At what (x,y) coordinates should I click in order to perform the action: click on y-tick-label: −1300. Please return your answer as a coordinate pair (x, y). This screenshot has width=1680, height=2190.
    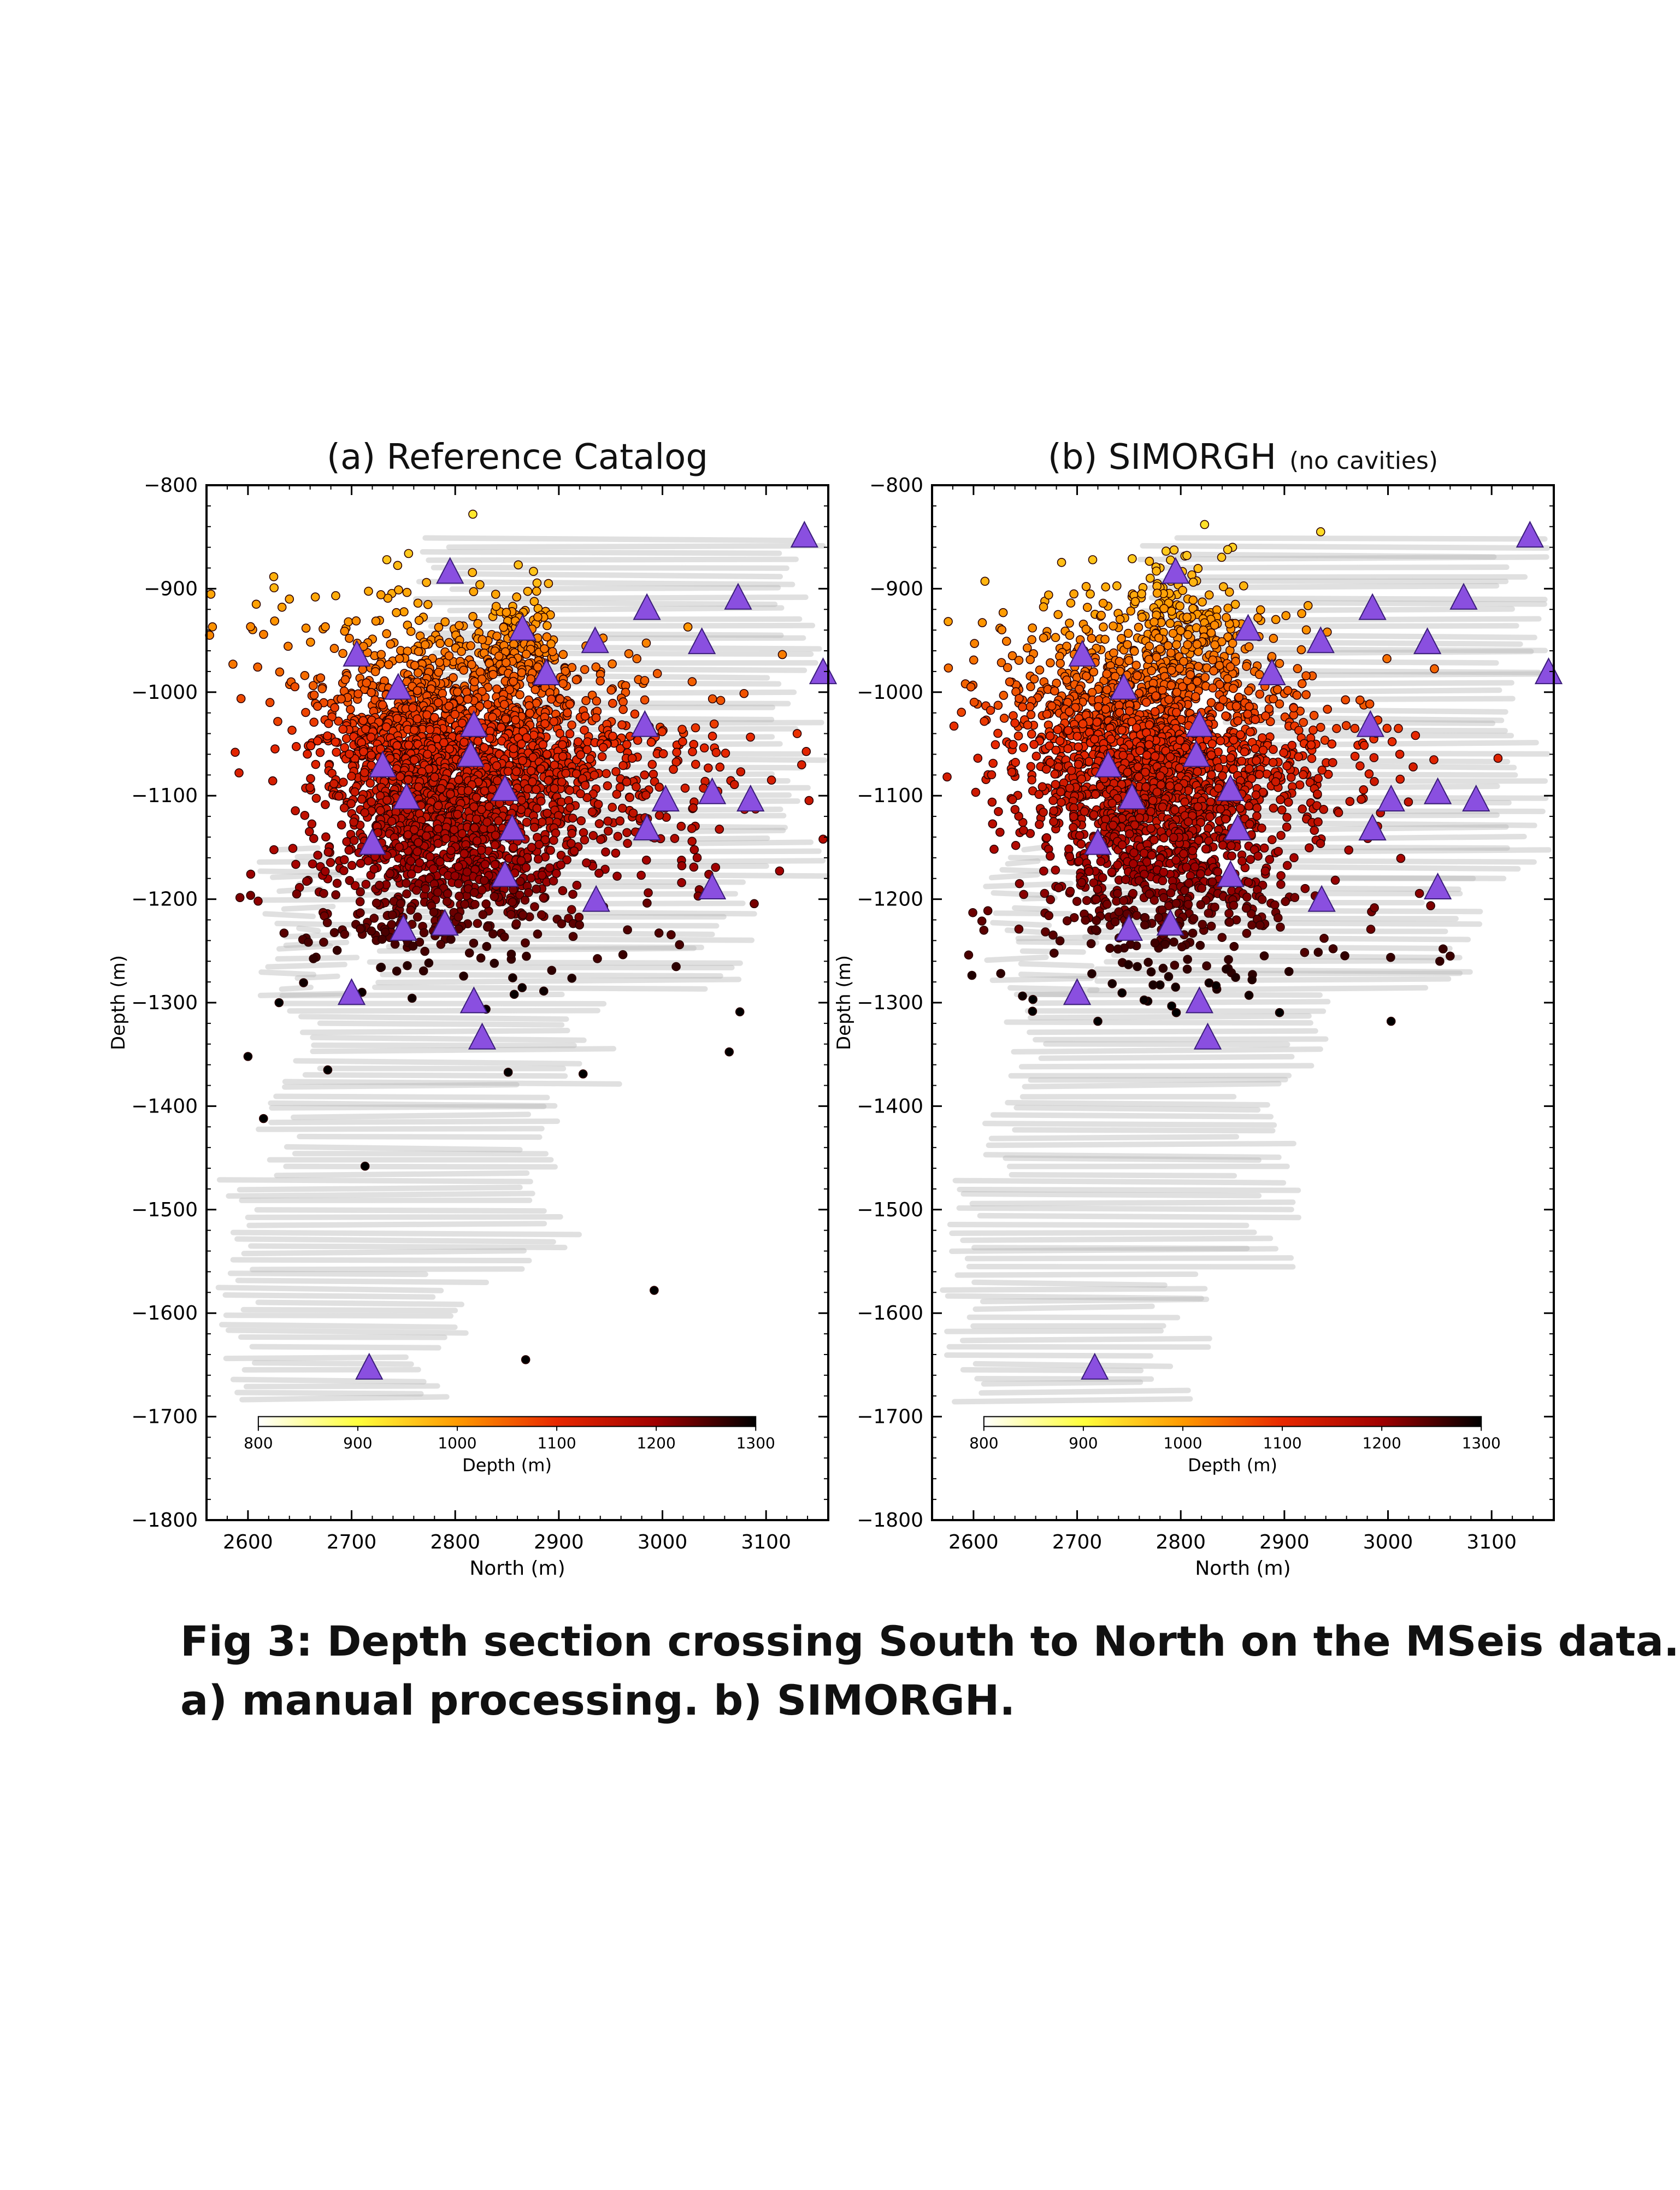
    Looking at the image, I should click on (164, 1003).